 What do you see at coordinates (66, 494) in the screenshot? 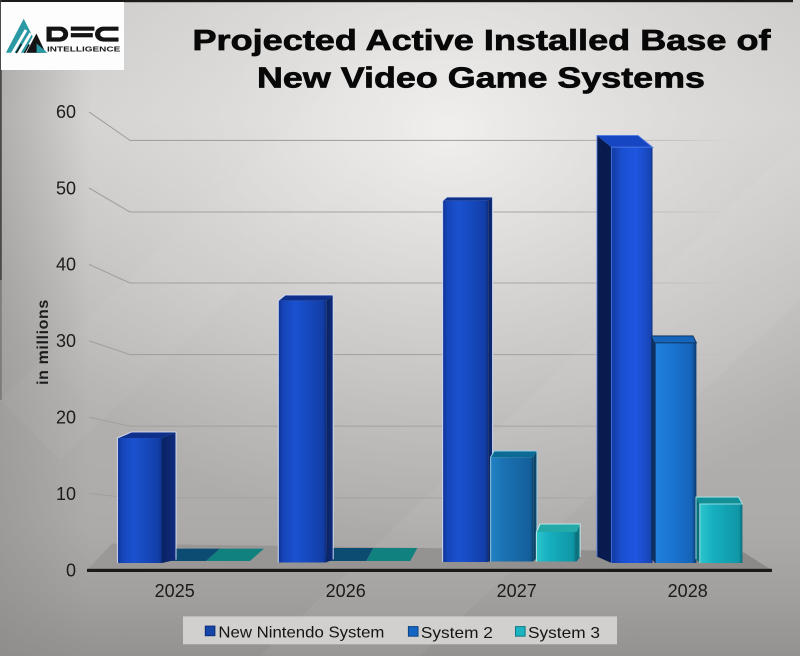
I see `svg-text: 10` at bounding box center [66, 494].